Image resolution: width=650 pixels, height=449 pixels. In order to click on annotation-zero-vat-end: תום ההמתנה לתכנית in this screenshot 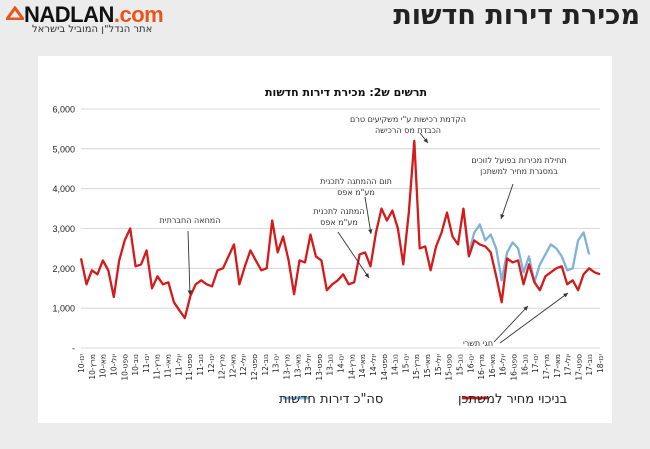, I will do `click(356, 181)`.